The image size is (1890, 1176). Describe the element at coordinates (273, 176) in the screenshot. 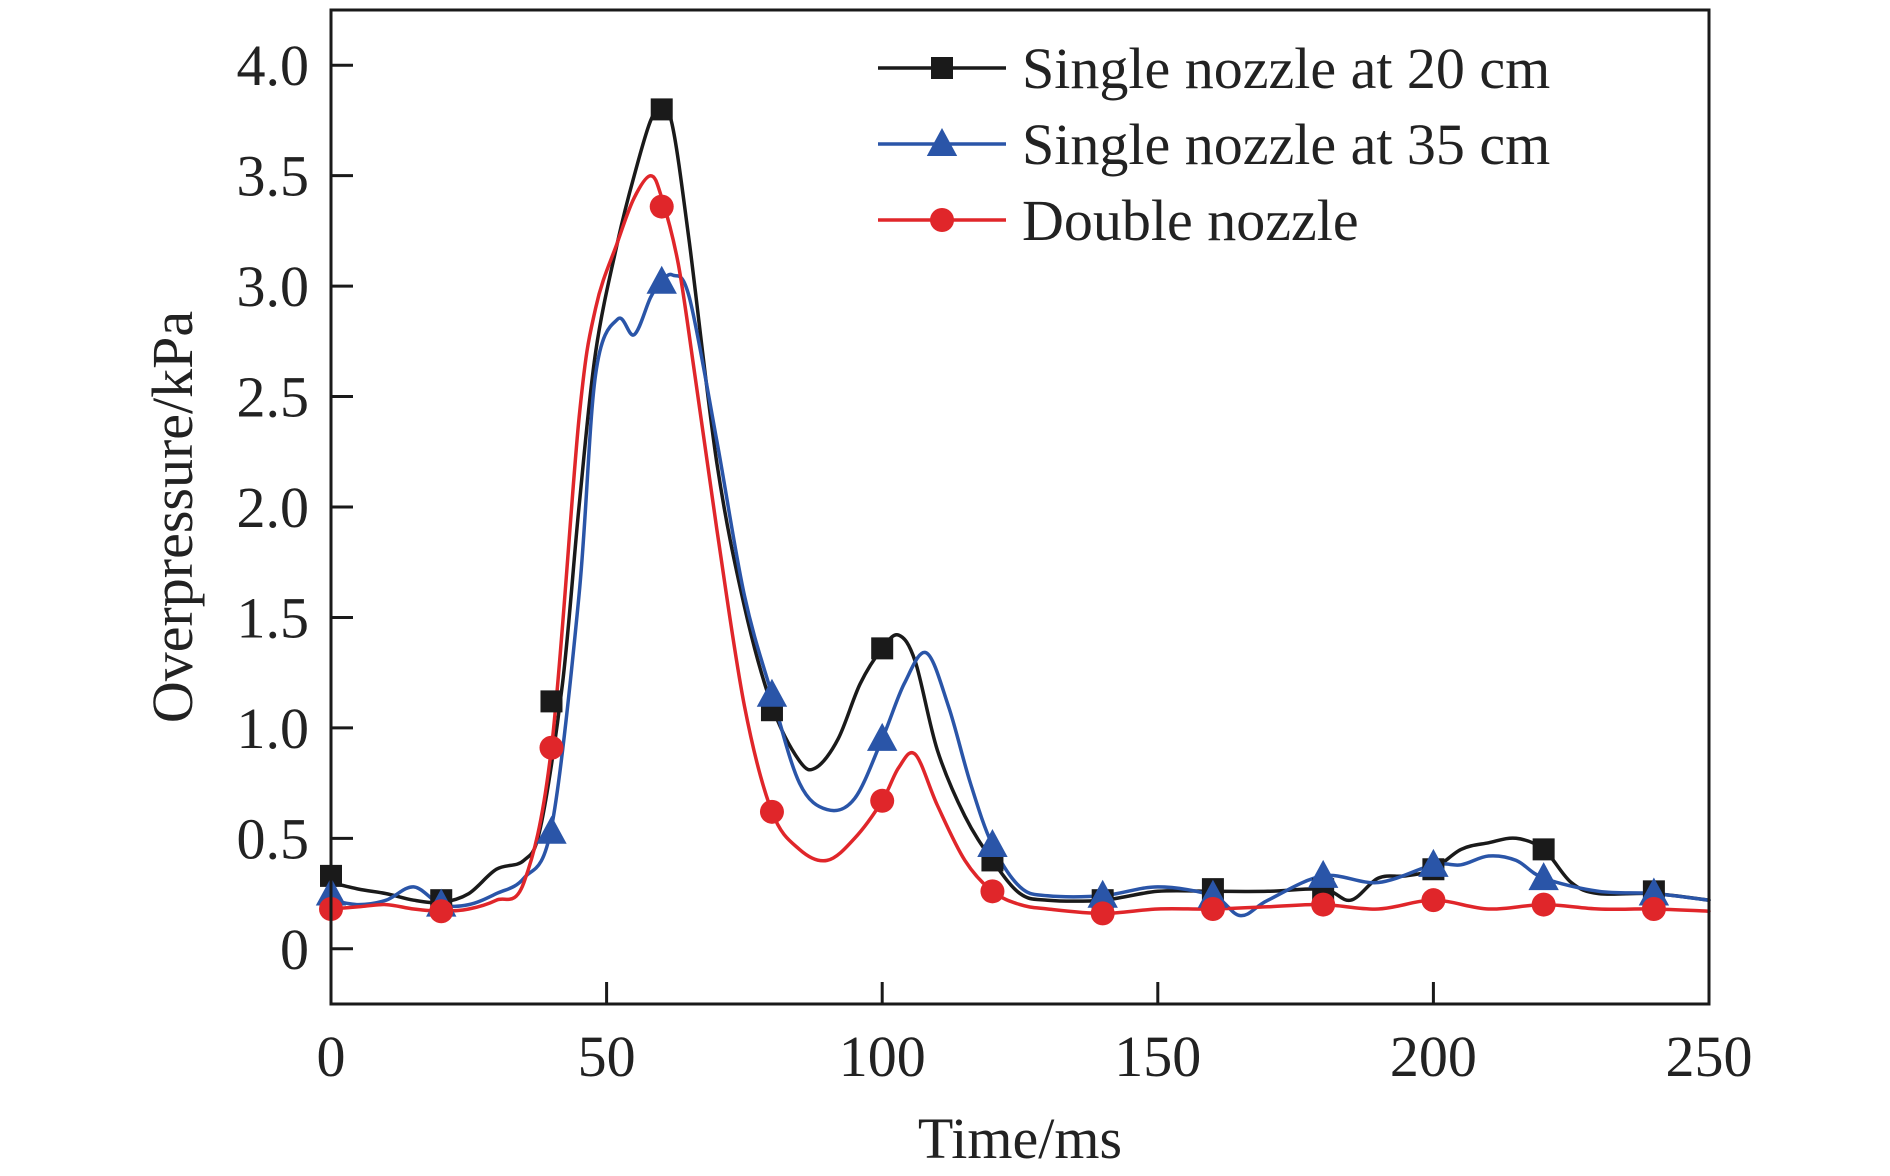

I see `y-tick-label: 3.5` at that location.